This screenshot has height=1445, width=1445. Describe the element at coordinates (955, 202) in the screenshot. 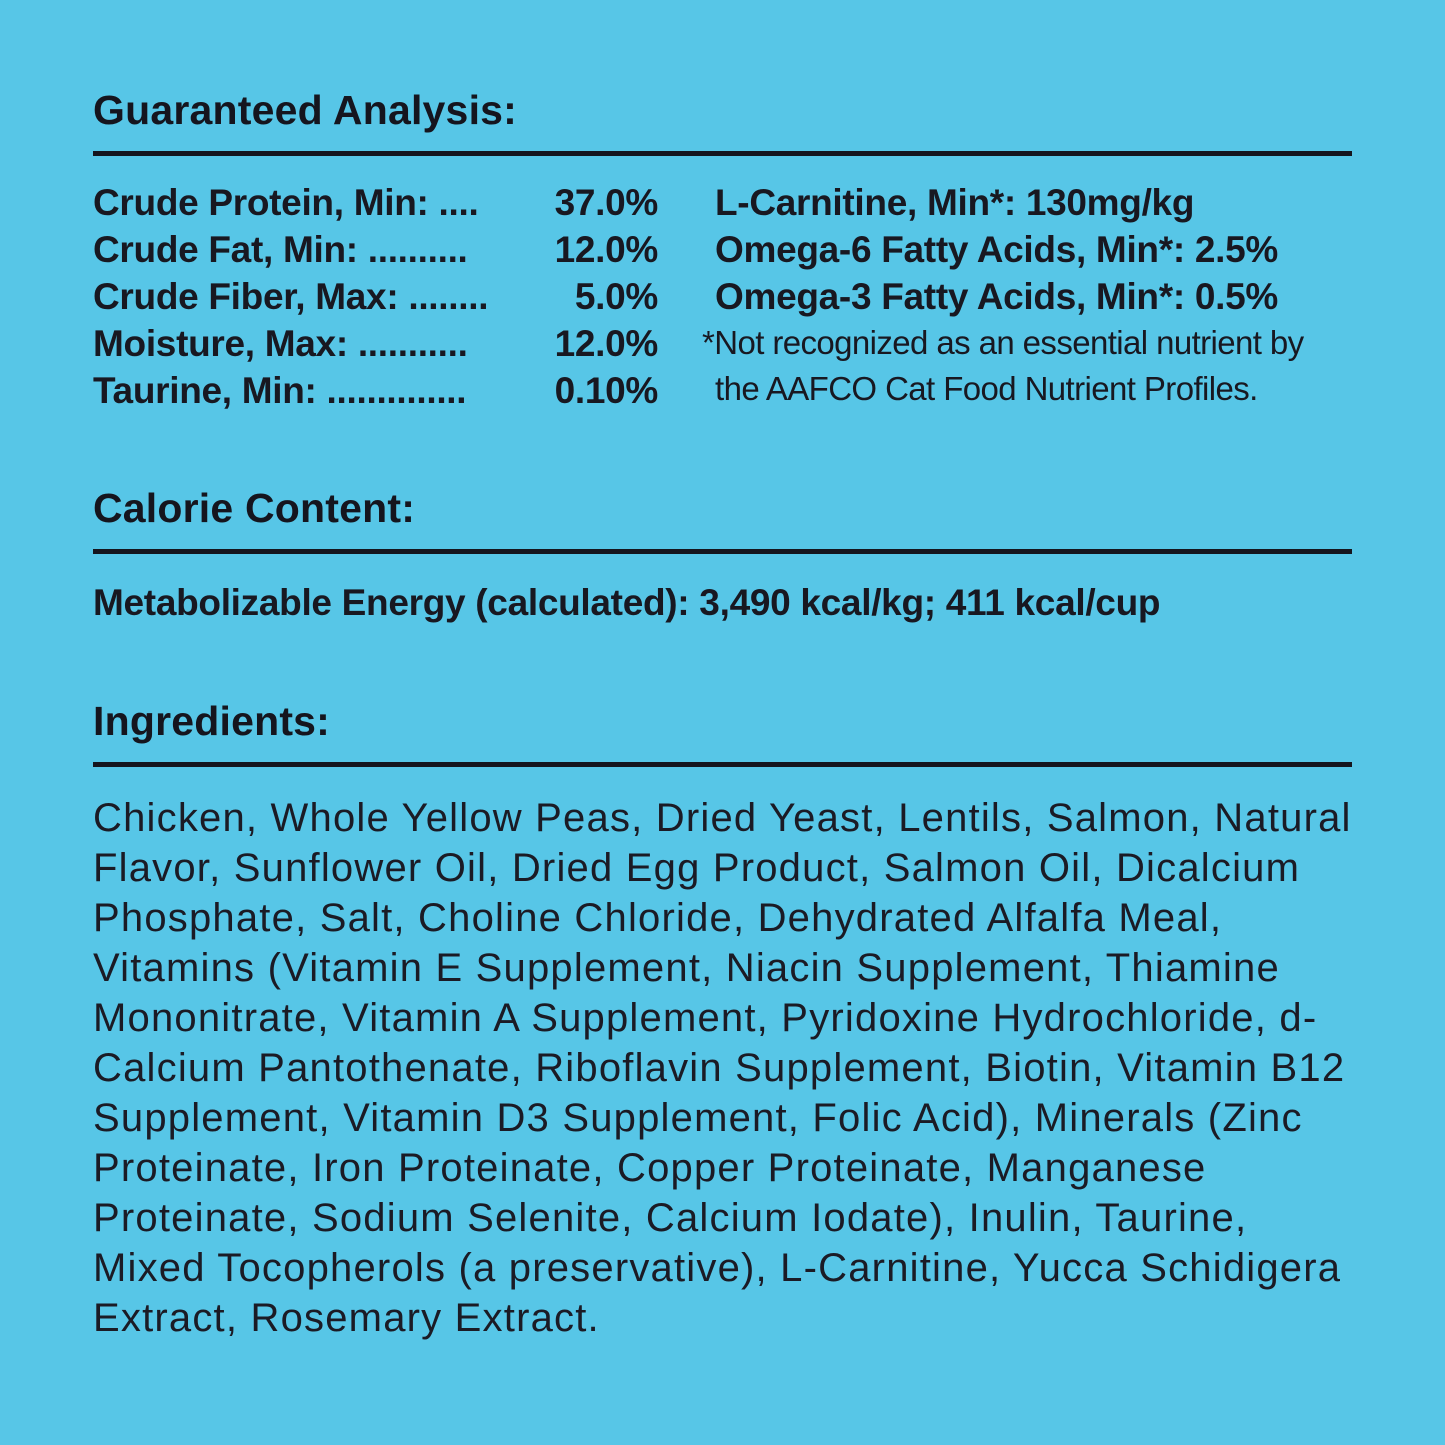

I see `nutrient-row-l-carnitine: L-Carnitine, Min*: 130mg/kg` at that location.